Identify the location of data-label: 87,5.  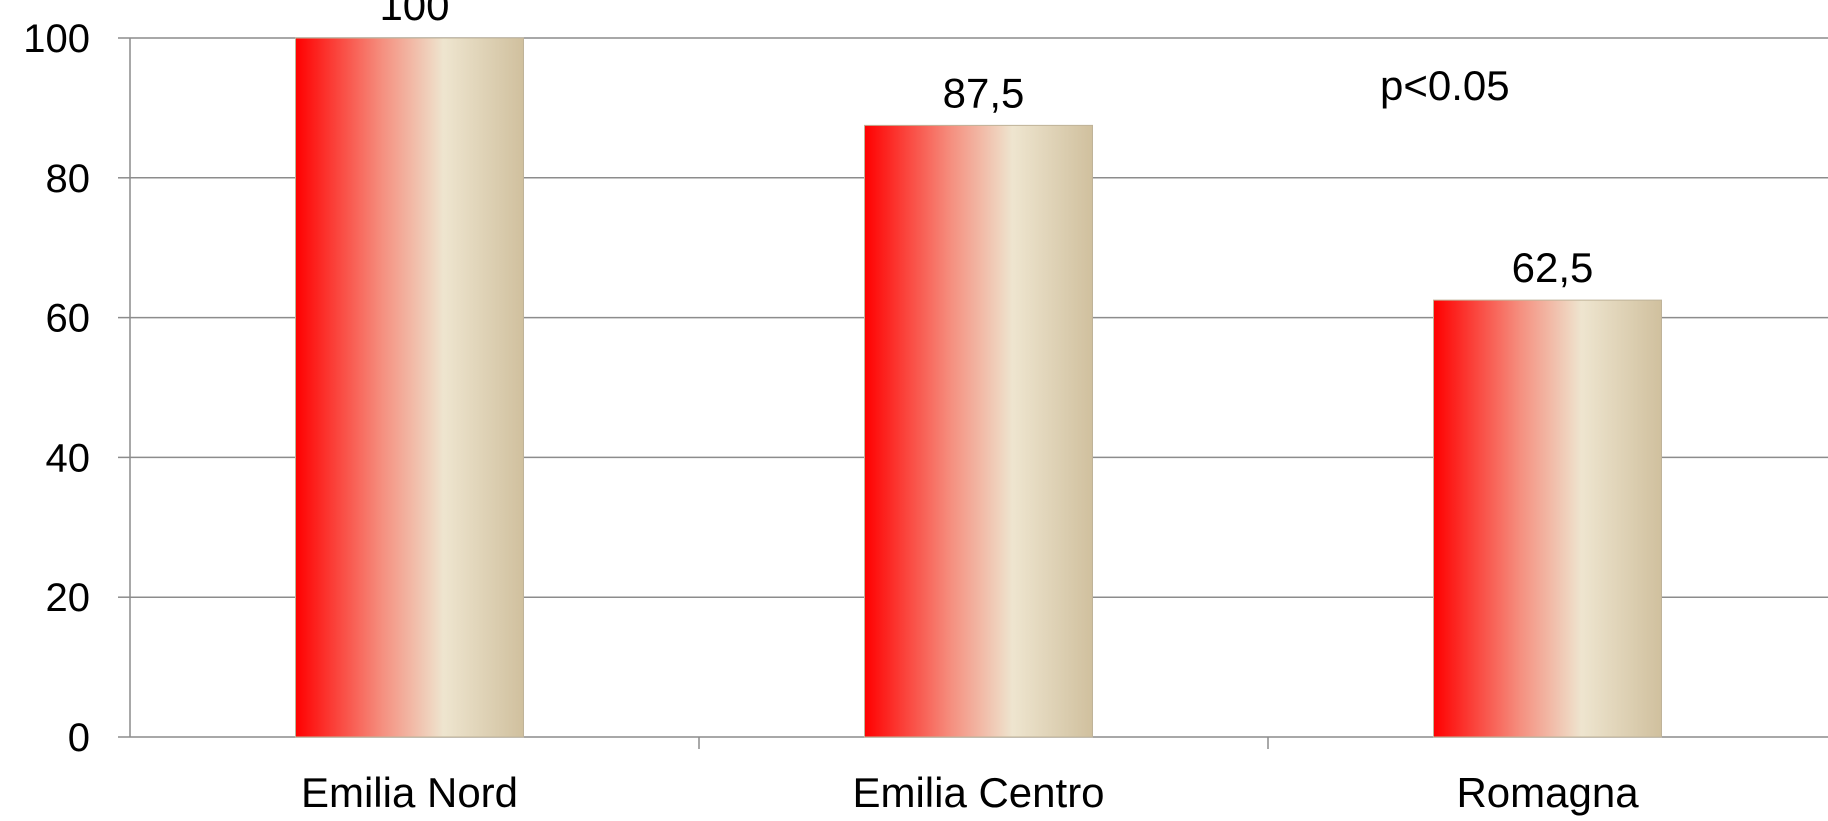
(984, 92).